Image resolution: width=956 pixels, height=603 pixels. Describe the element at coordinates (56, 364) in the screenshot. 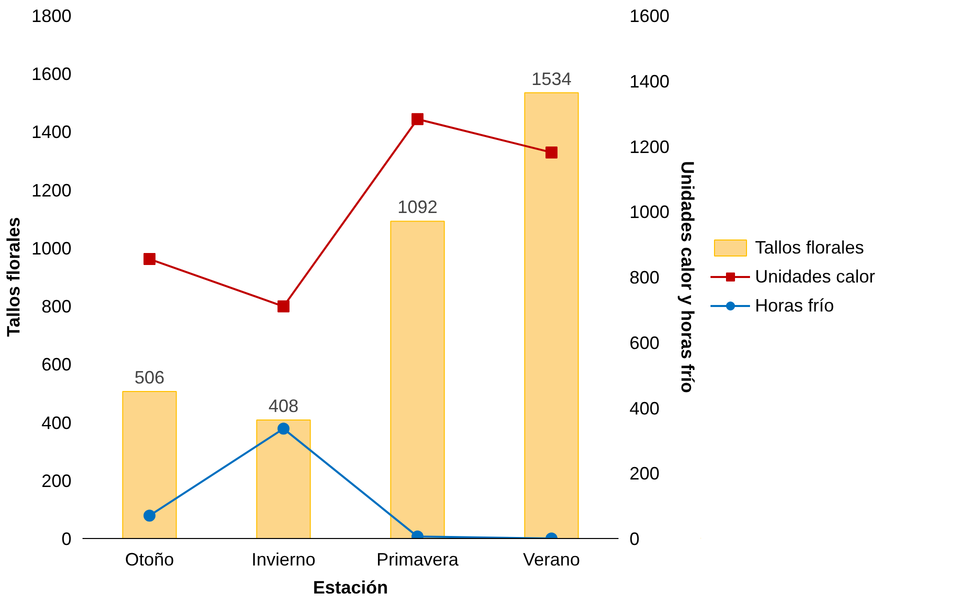

I see `y-tick-label: 600` at that location.